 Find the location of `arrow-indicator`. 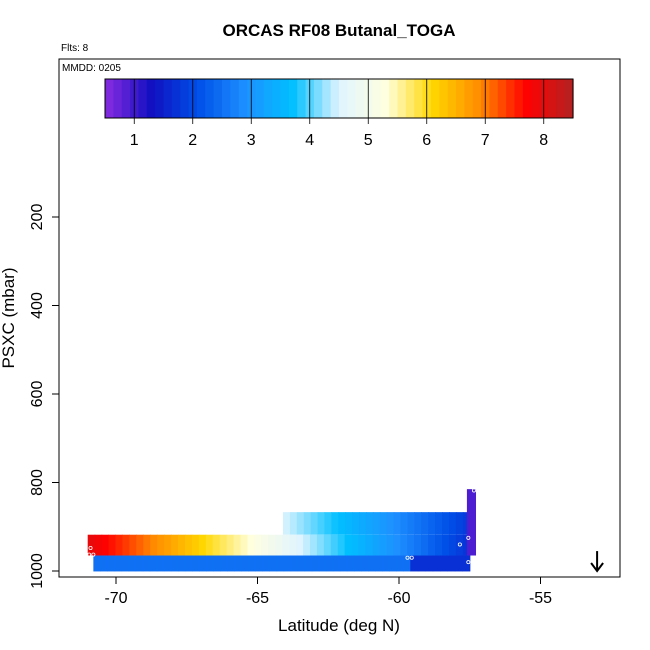

arrow-indicator is located at coordinates (597, 562).